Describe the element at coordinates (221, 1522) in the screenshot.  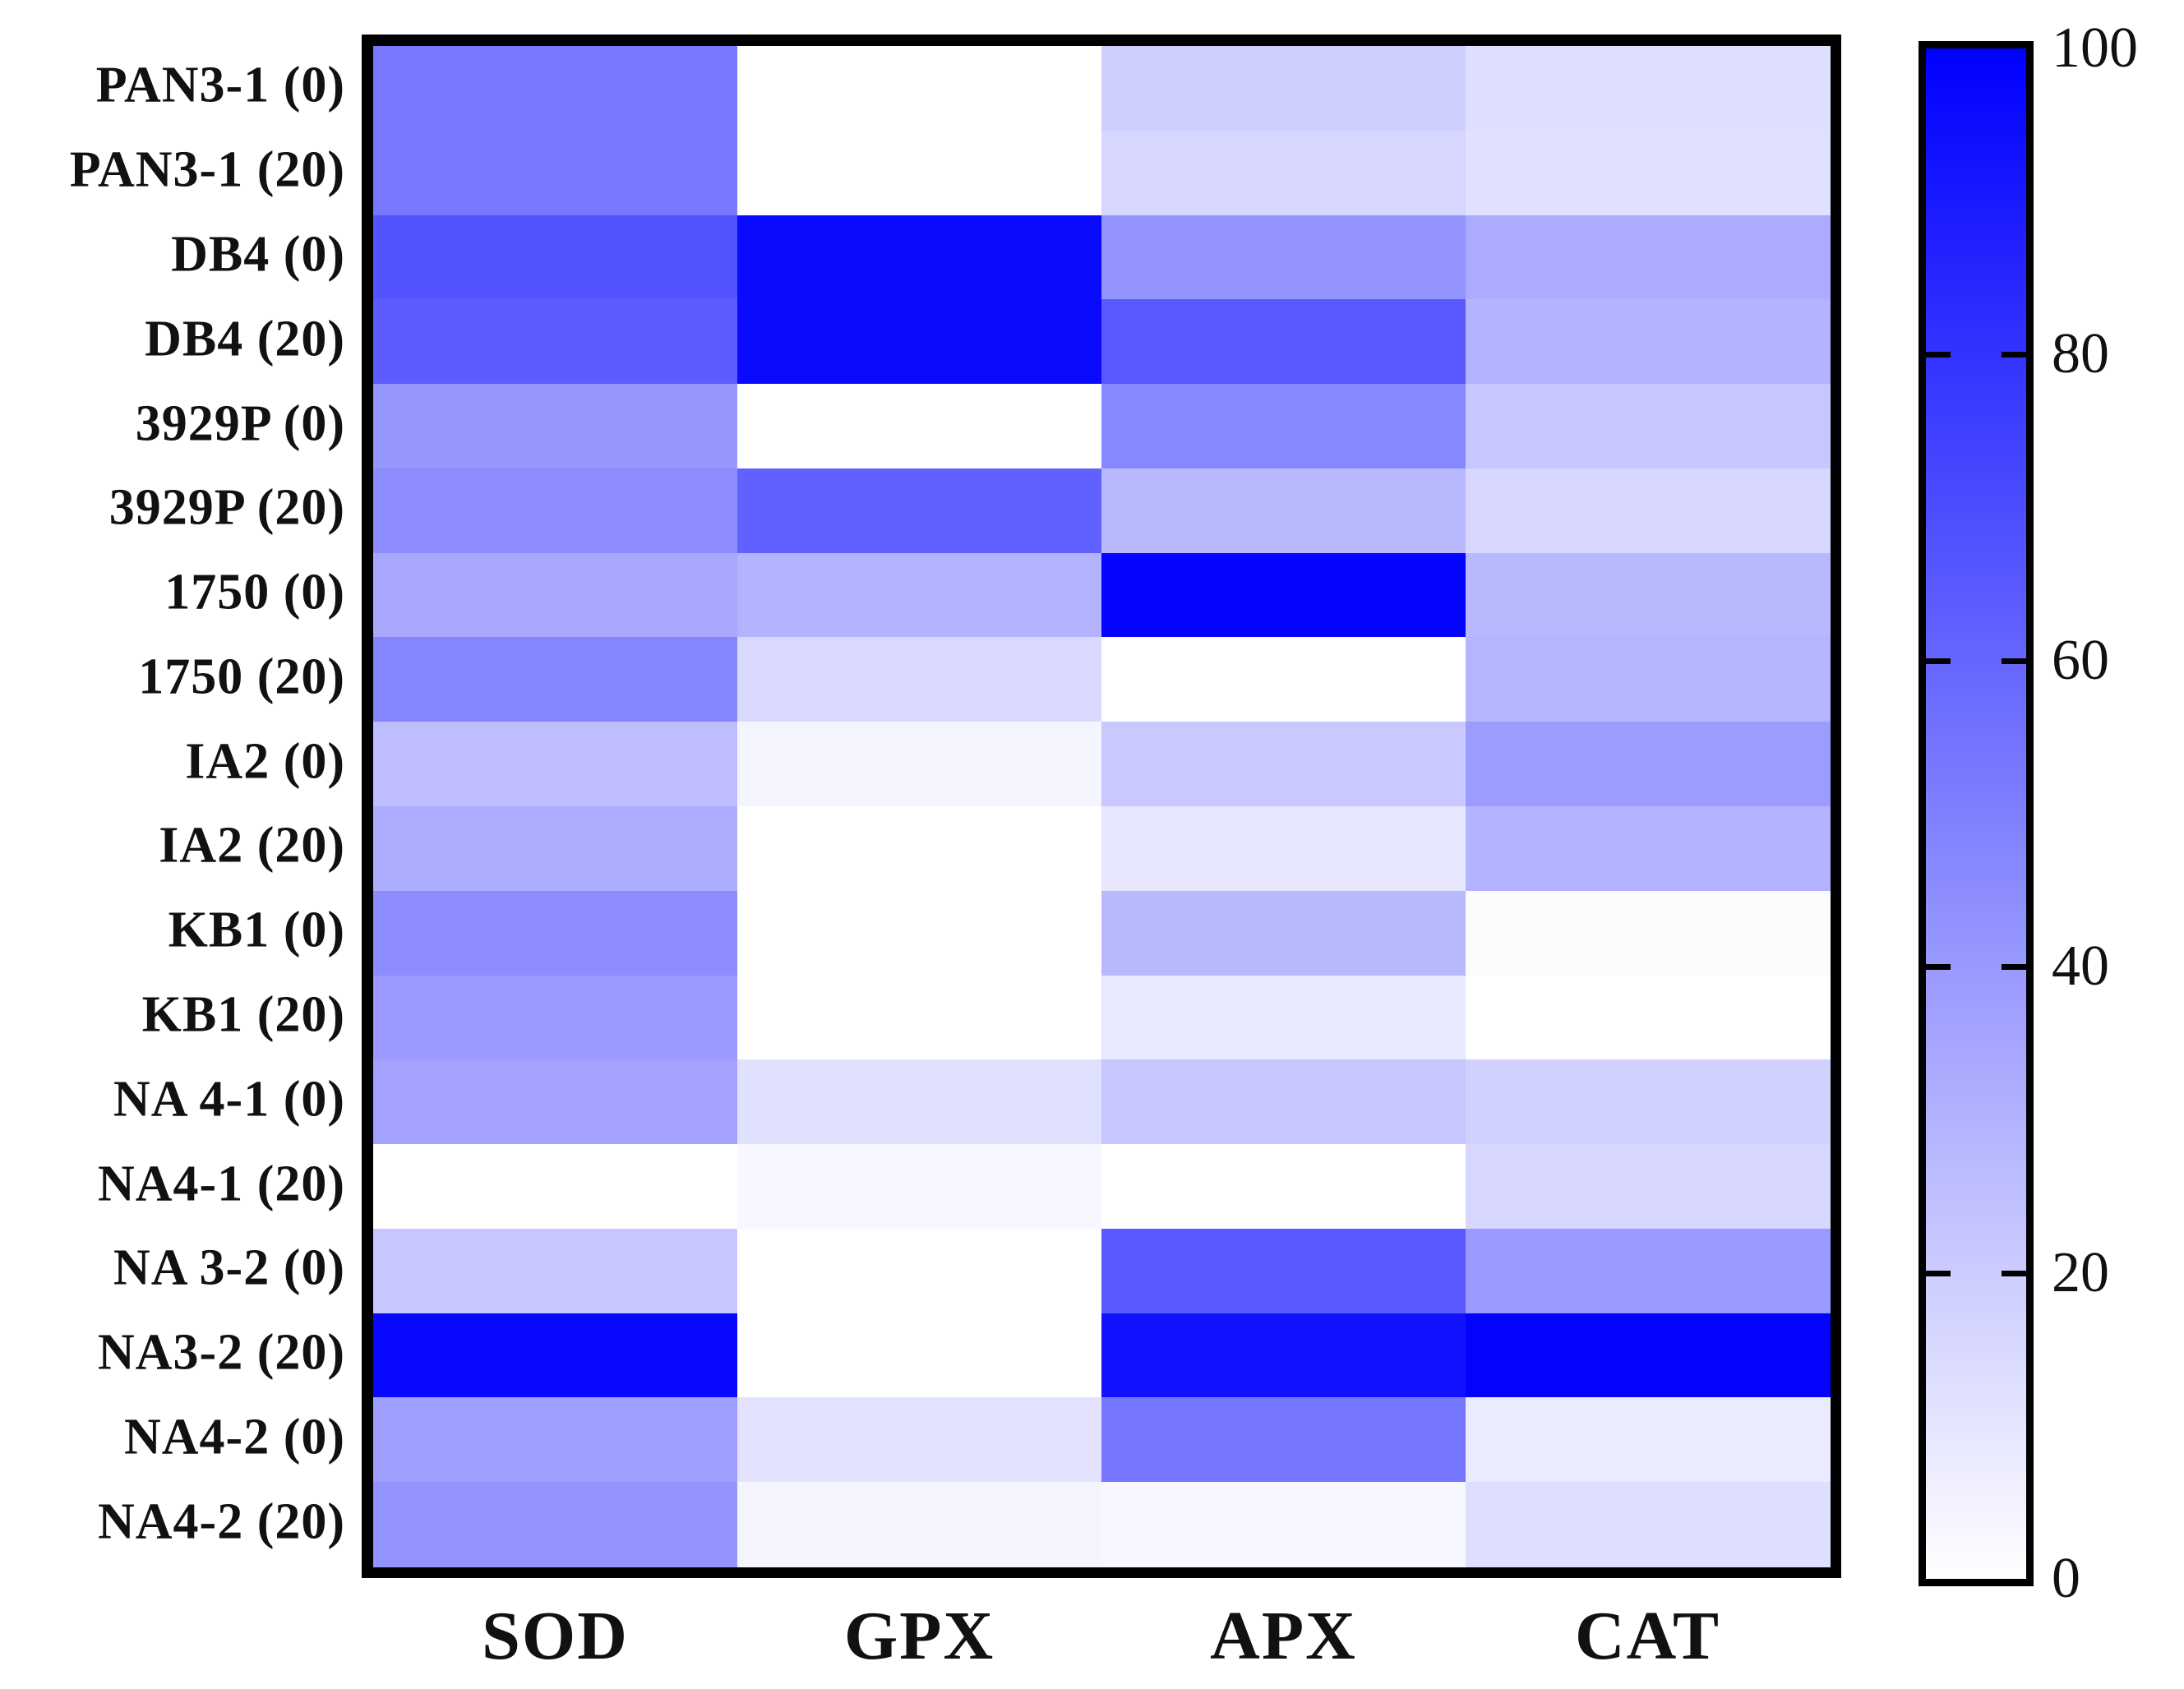
I see `row-label: NA4-2 (20)` at that location.